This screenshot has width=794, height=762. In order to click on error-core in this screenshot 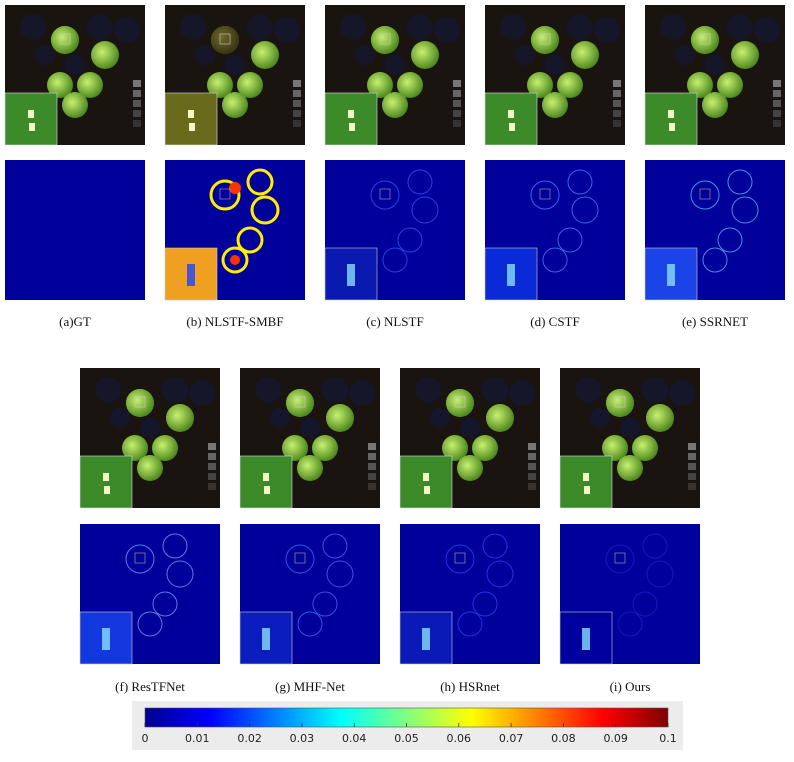, I will do `click(235, 188)`.